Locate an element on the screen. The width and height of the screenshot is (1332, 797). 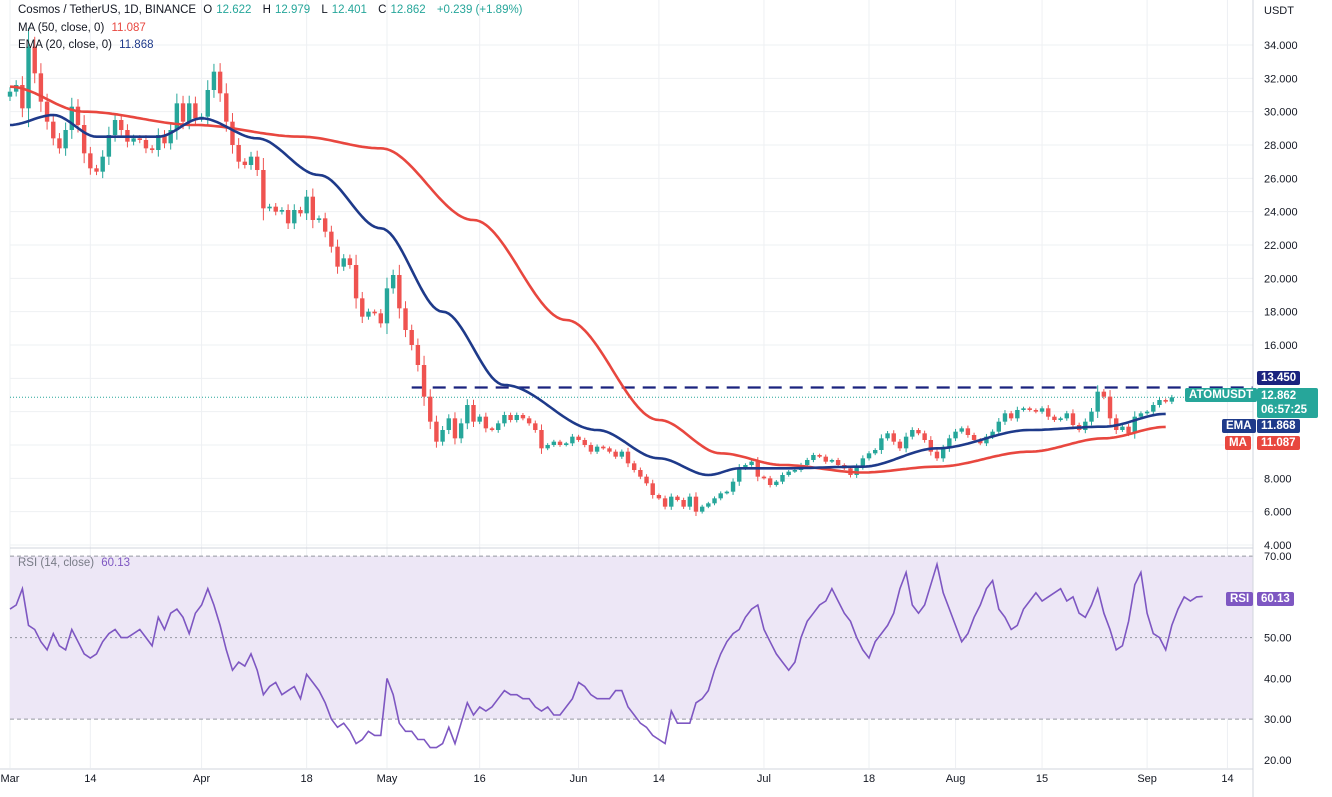
price-tick-label: 6.000 is located at coordinates (1278, 513).